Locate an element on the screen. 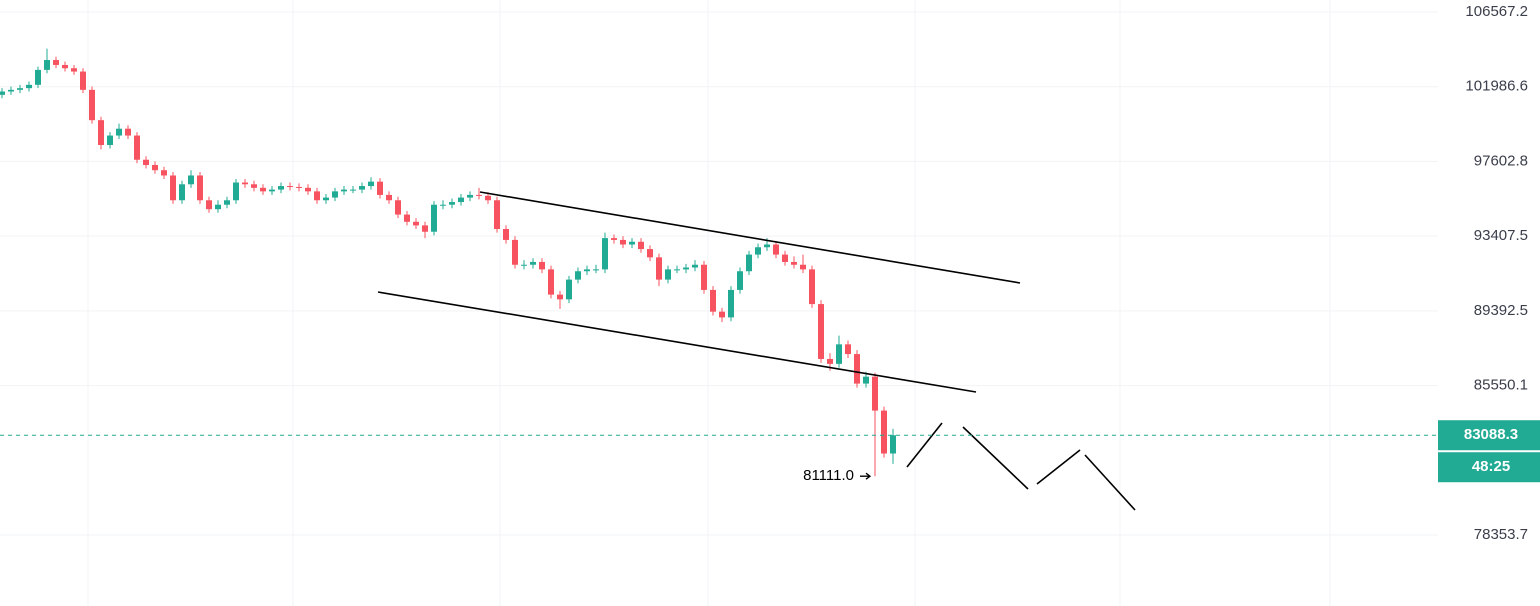 The width and height of the screenshot is (1540, 606). countdown-label: 48:25 is located at coordinates (1491, 466).